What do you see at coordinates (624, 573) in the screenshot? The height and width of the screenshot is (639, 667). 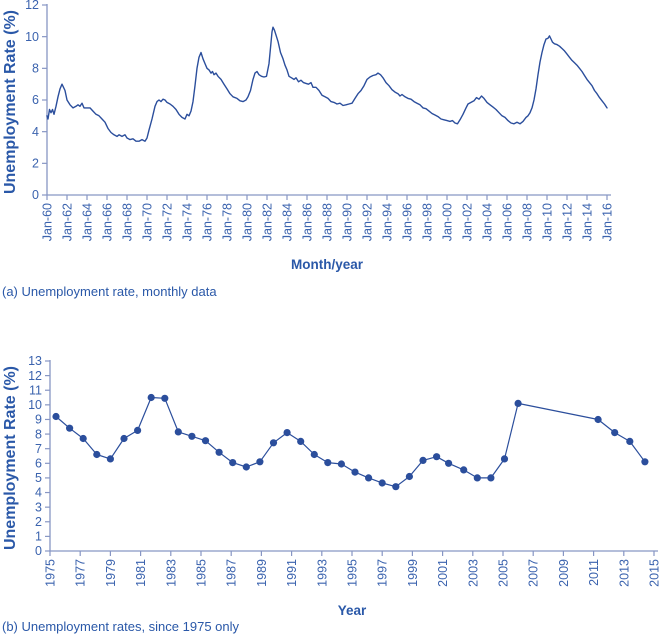 I see `x-tick-label: 2013` at bounding box center [624, 573].